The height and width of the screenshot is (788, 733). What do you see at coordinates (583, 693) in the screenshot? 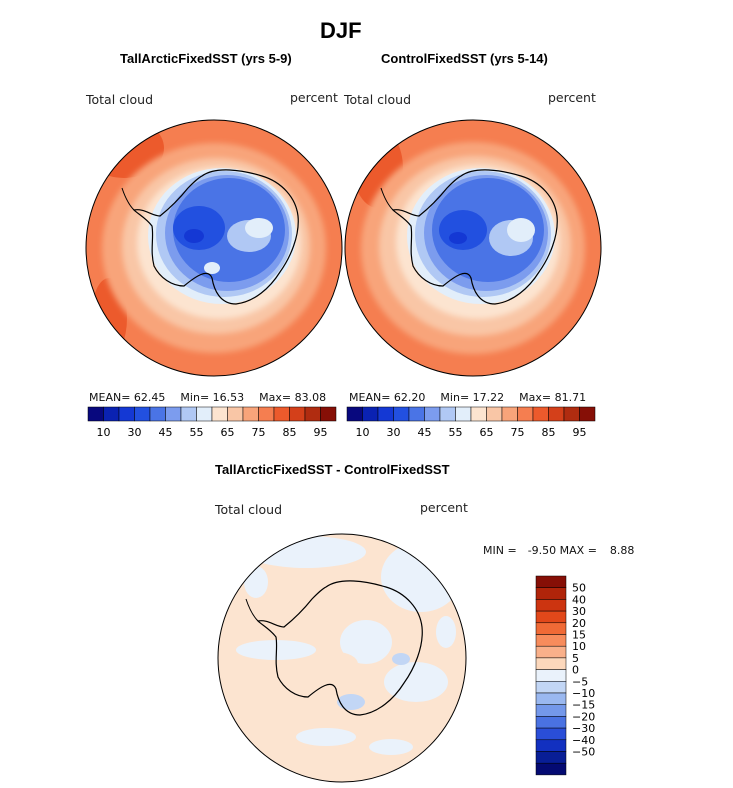
I see `diff-colorbar-tick-label: −10` at bounding box center [583, 693].